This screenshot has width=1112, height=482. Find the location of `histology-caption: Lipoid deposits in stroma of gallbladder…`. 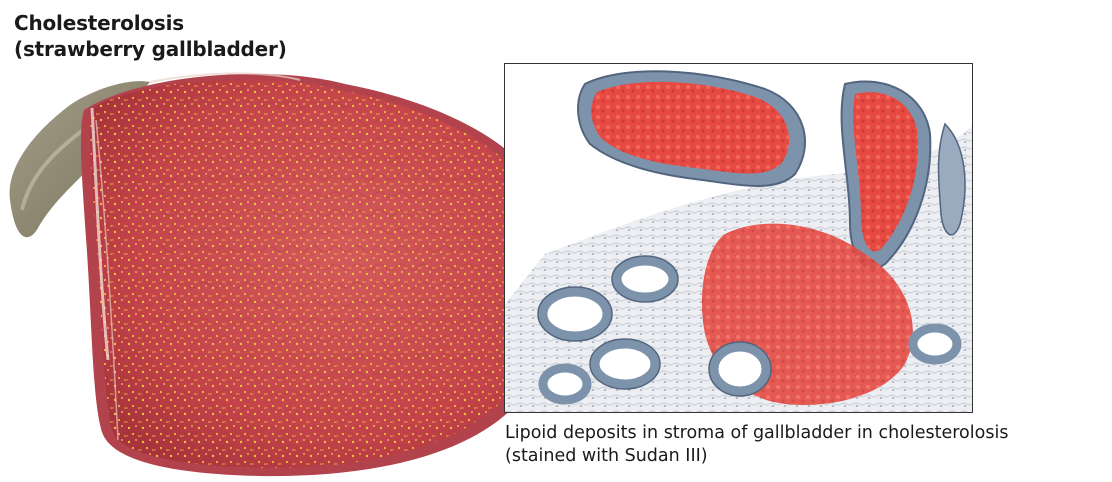

histology-caption: Lipoid deposits in stroma of gallbladder… is located at coordinates (756, 445).